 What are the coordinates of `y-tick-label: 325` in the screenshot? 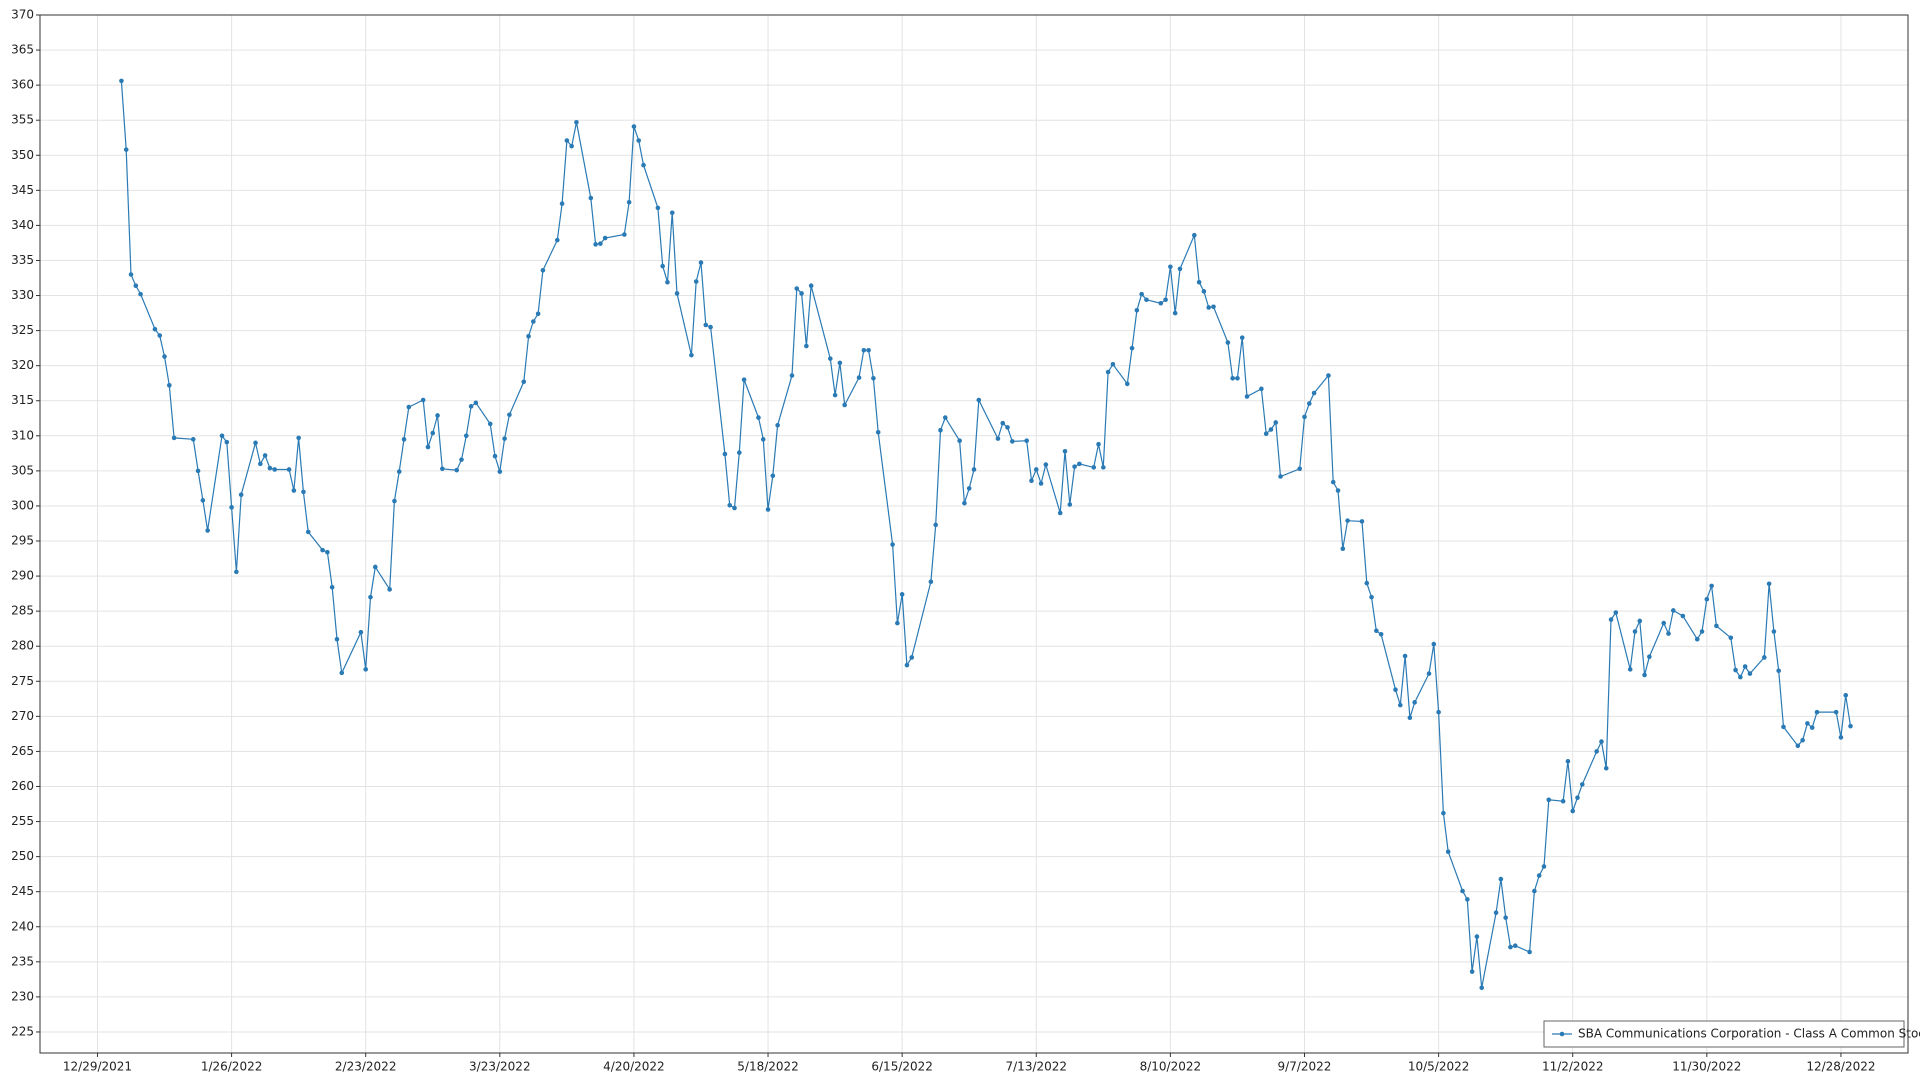 It's located at (22, 330).